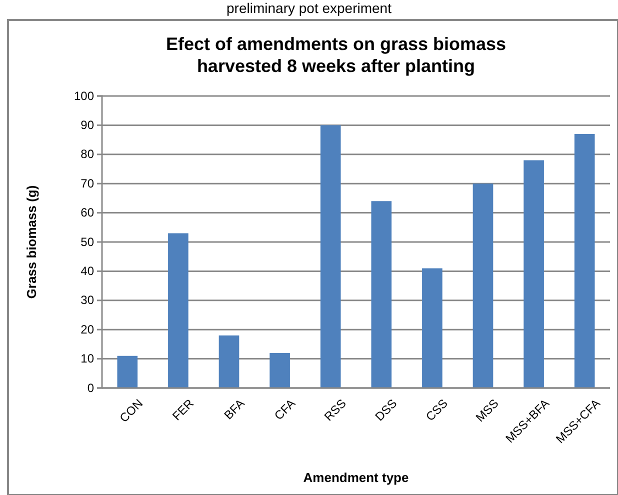 The width and height of the screenshot is (618, 495). Describe the element at coordinates (309, 8) in the screenshot. I see `text: preliminary pot experiment` at that location.